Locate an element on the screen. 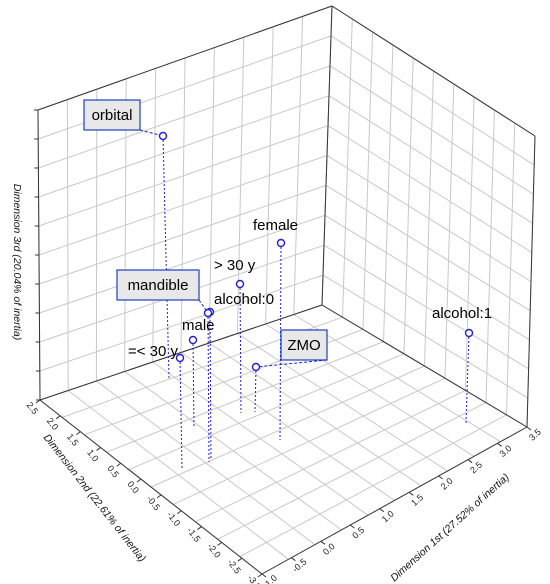 The height and width of the screenshot is (584, 550). y-tick-label: 1.5 is located at coordinates (73, 440).